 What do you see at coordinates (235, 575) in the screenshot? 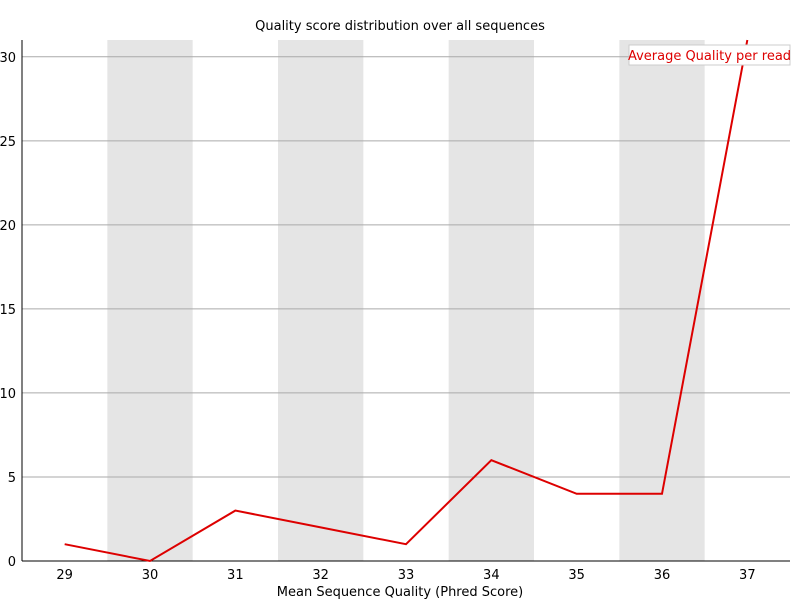
I see `x-tick-label: 31` at bounding box center [235, 575].